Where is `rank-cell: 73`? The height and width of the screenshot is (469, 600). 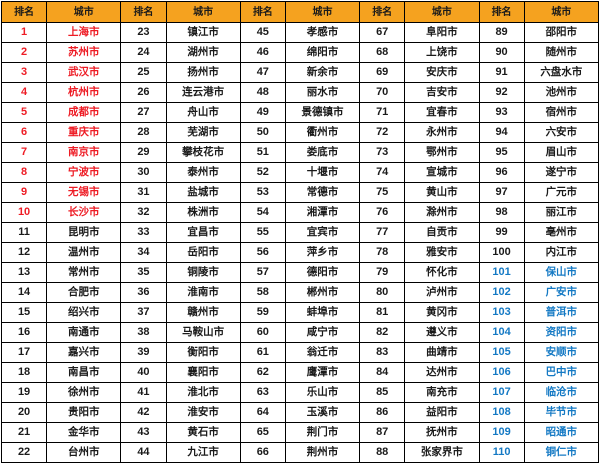
rank-cell: 73 is located at coordinates (382, 152).